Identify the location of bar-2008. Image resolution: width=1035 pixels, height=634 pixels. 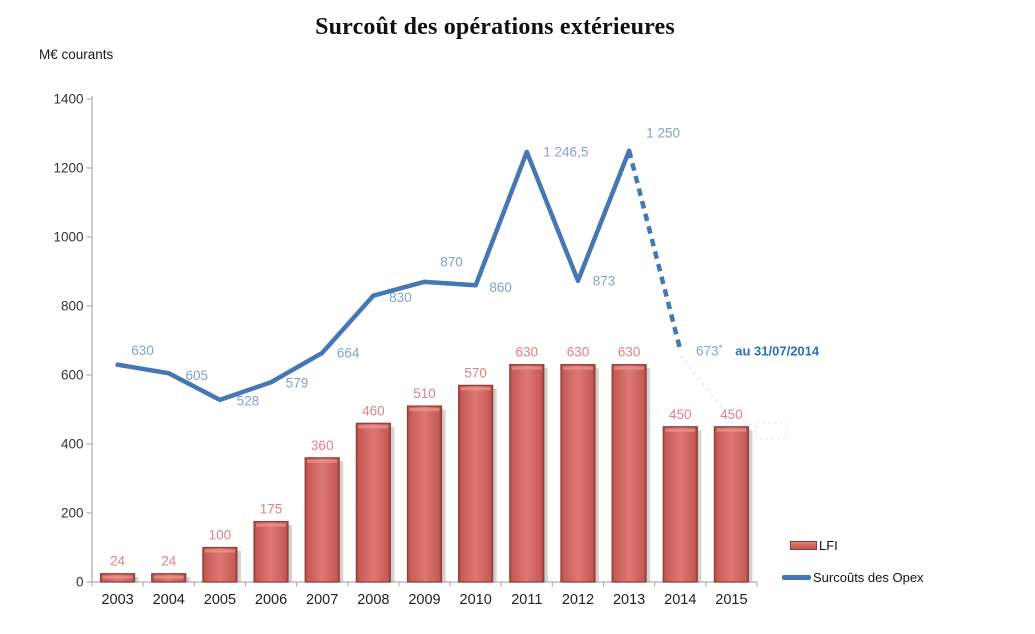
(373, 502).